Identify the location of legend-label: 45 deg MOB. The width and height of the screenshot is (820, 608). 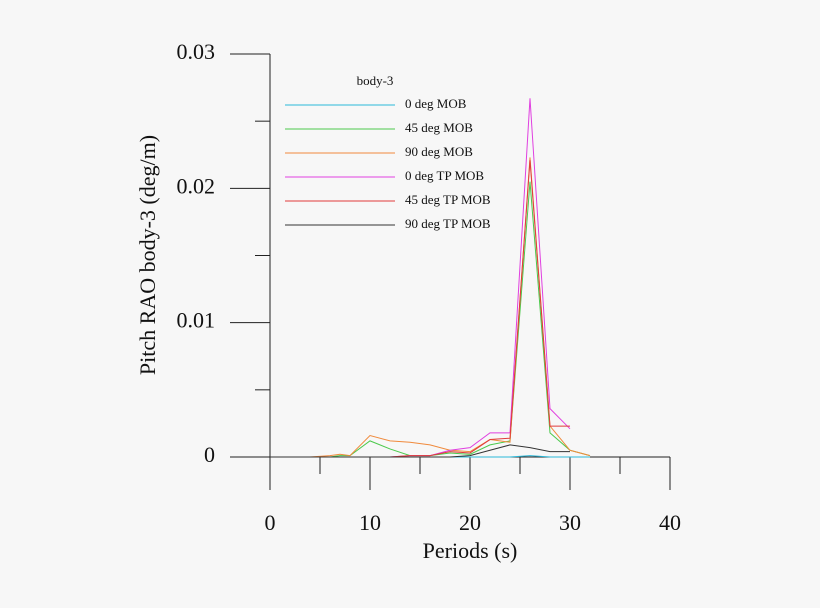
(439, 127).